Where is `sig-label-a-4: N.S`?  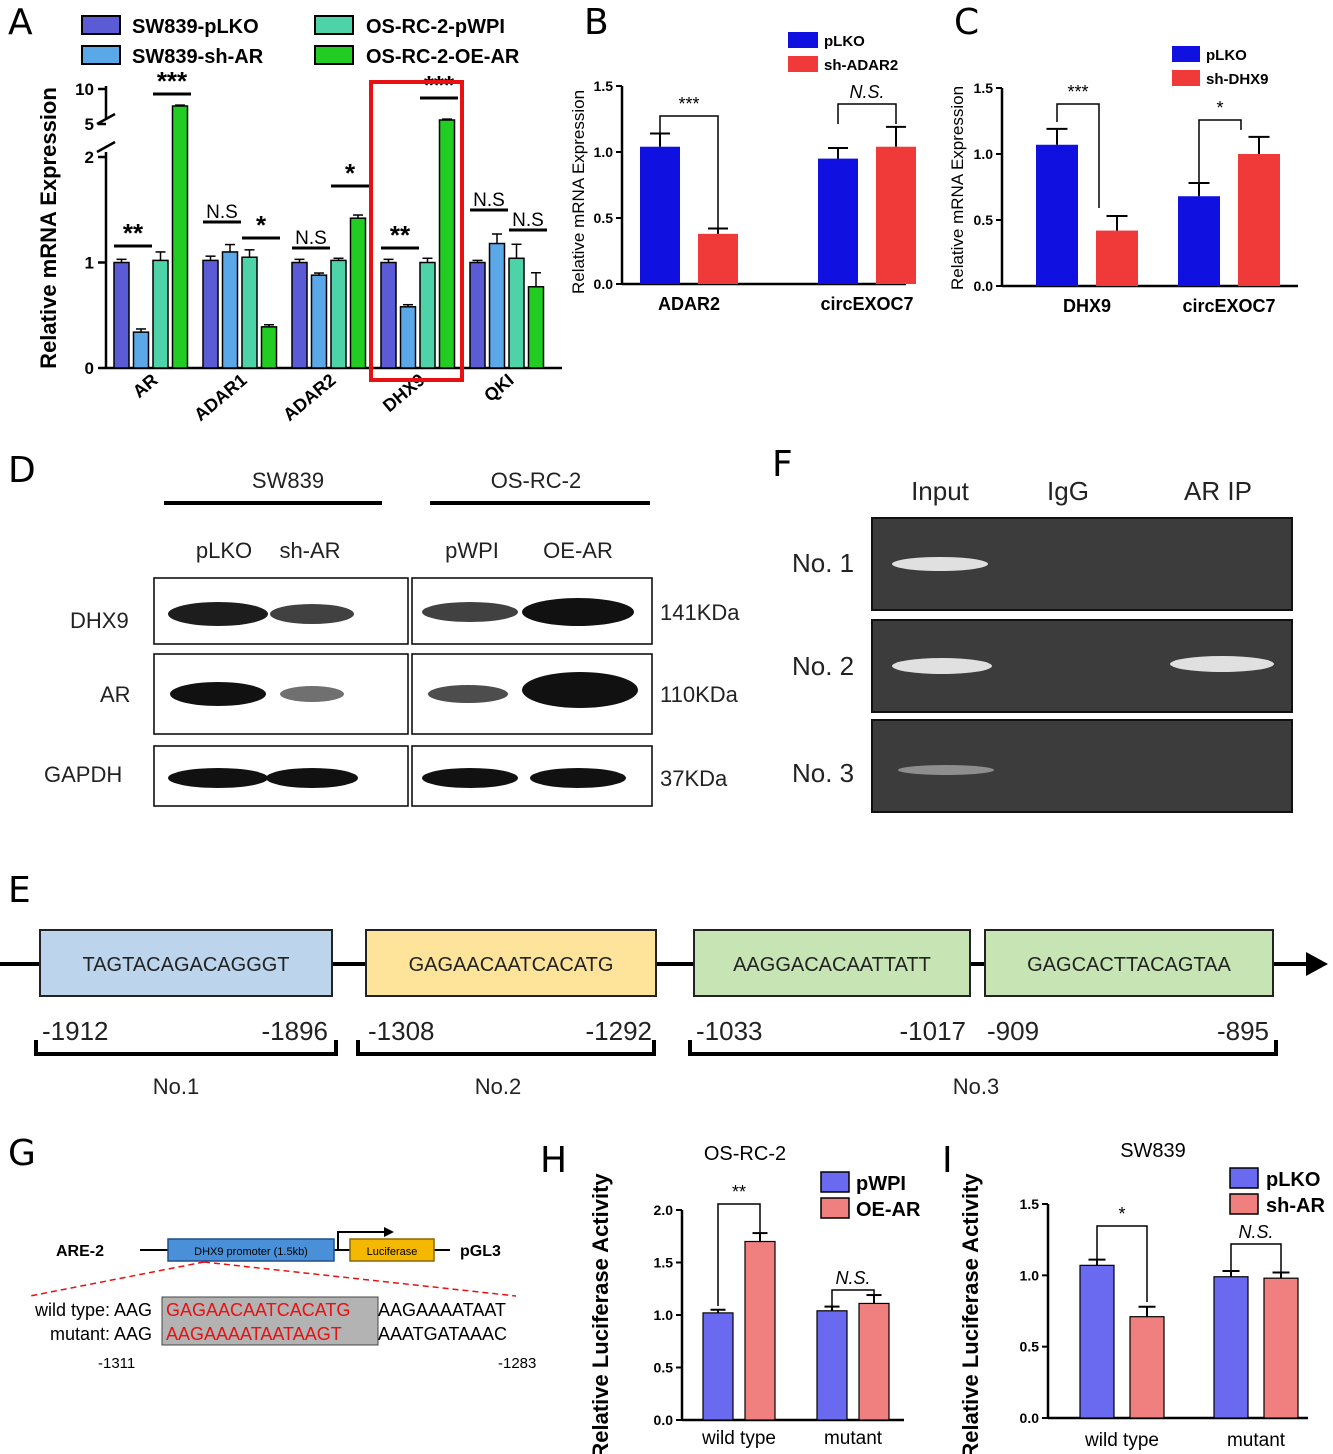 sig-label-a-4: N.S is located at coordinates (311, 238).